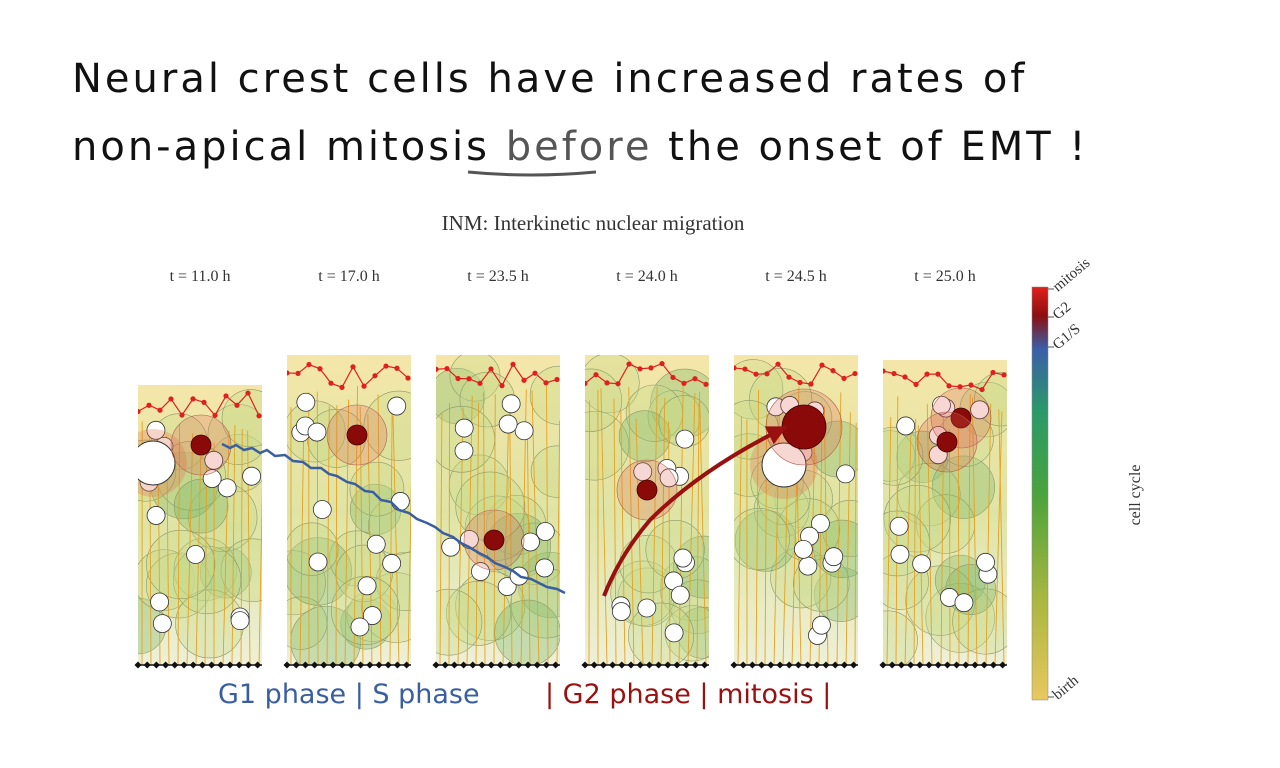  I want to click on heading-line2-end: the onset of EMT !, so click(878, 147).